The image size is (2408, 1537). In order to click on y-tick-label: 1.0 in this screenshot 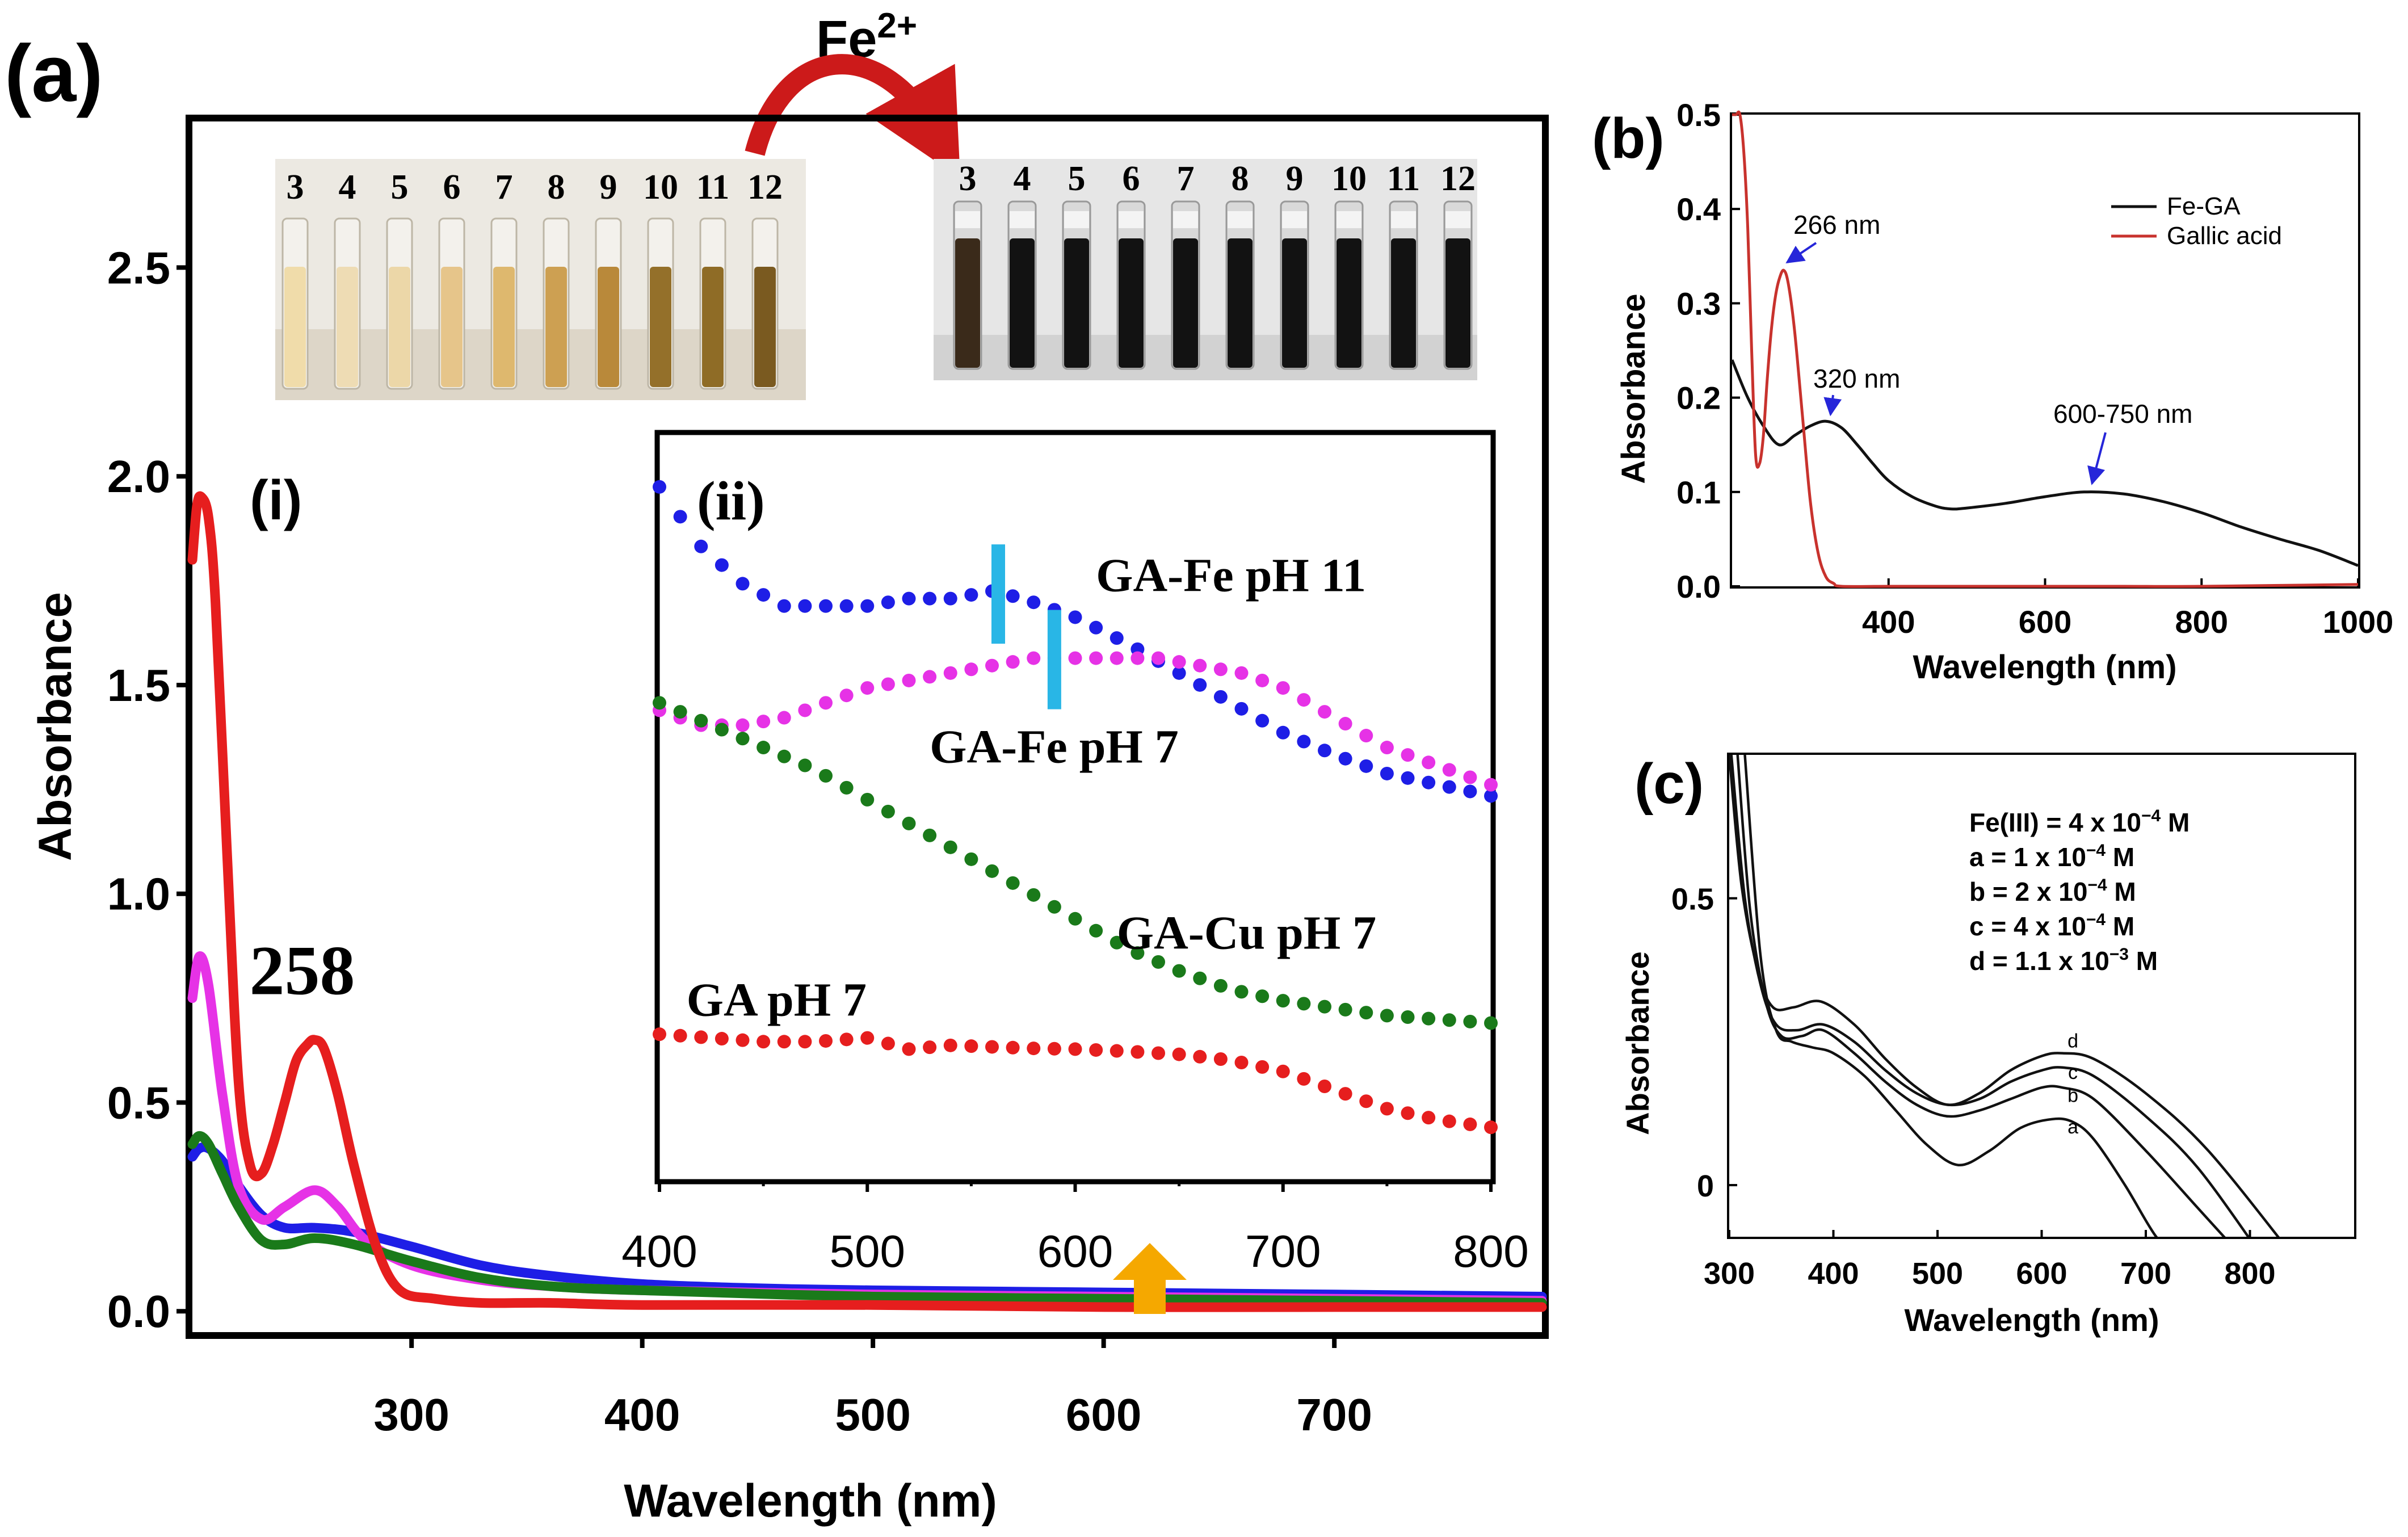, I will do `click(138, 894)`.